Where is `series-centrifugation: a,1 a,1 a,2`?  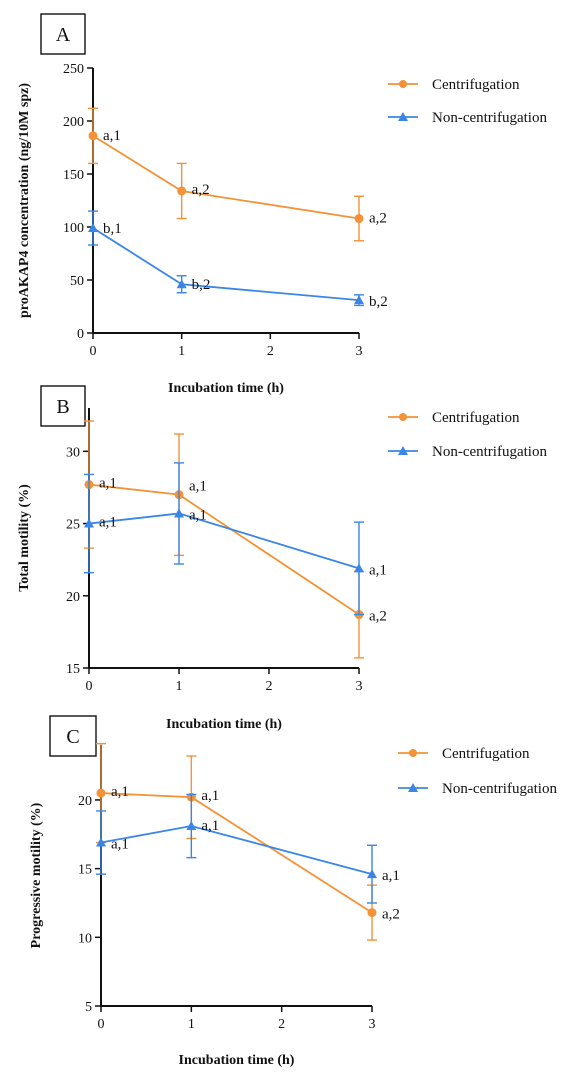
series-centrifugation: a,1 a,1 a,2 is located at coordinates (235, 539).